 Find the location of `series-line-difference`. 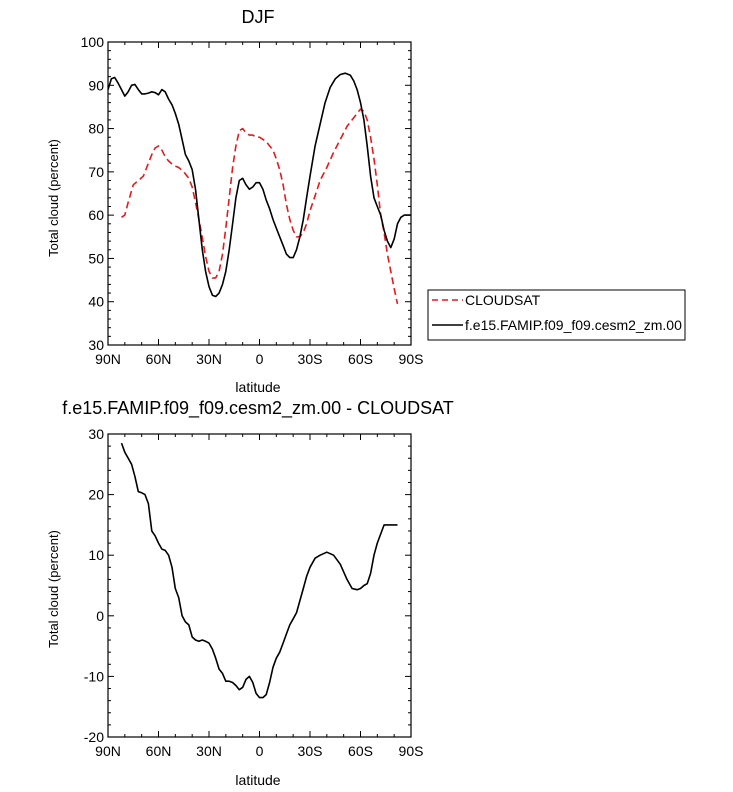

series-line-difference is located at coordinates (259, 570).